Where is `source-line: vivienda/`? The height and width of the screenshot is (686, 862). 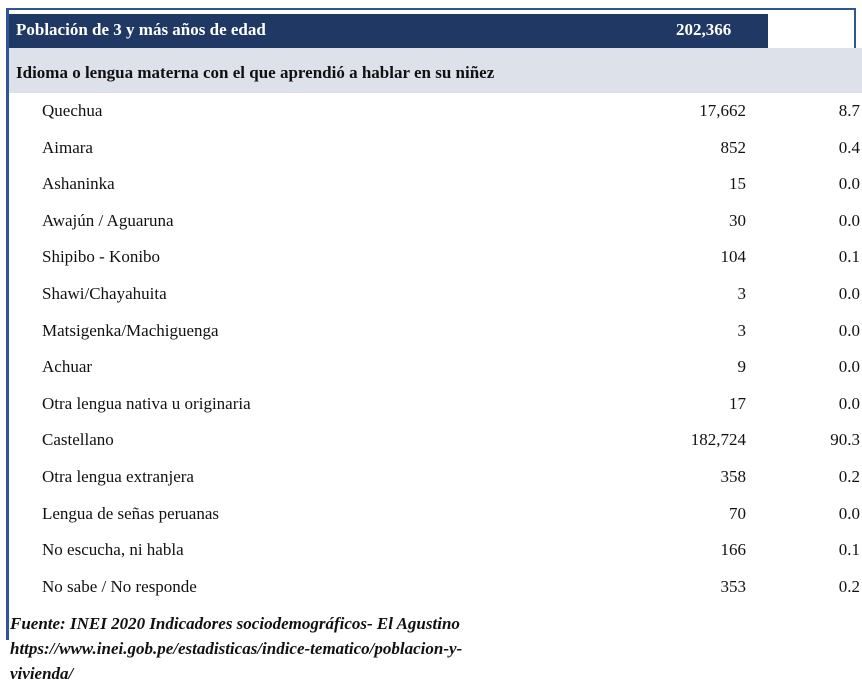 source-line: vivienda/ is located at coordinates (42, 673).